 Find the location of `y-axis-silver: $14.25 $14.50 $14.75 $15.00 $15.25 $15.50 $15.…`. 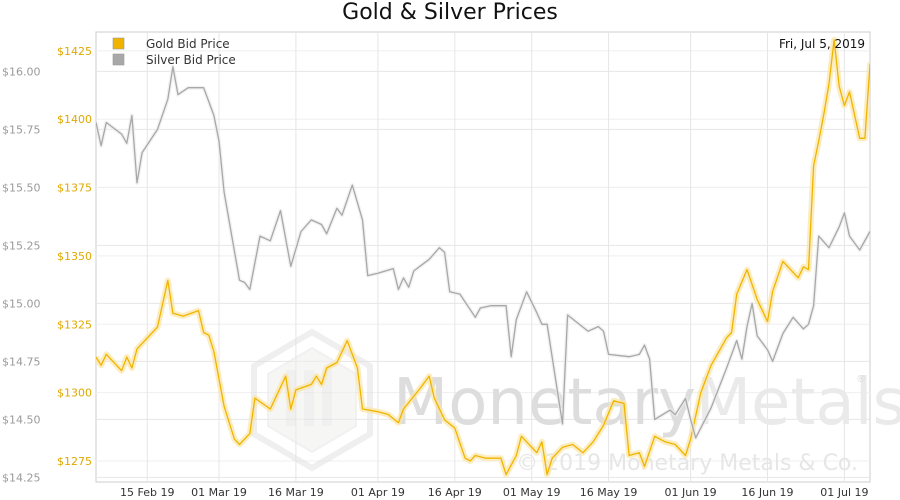

y-axis-silver: $14.25 $14.50 $14.75 $15.00 $15.25 $15.50 $15.… is located at coordinates (21, 274).